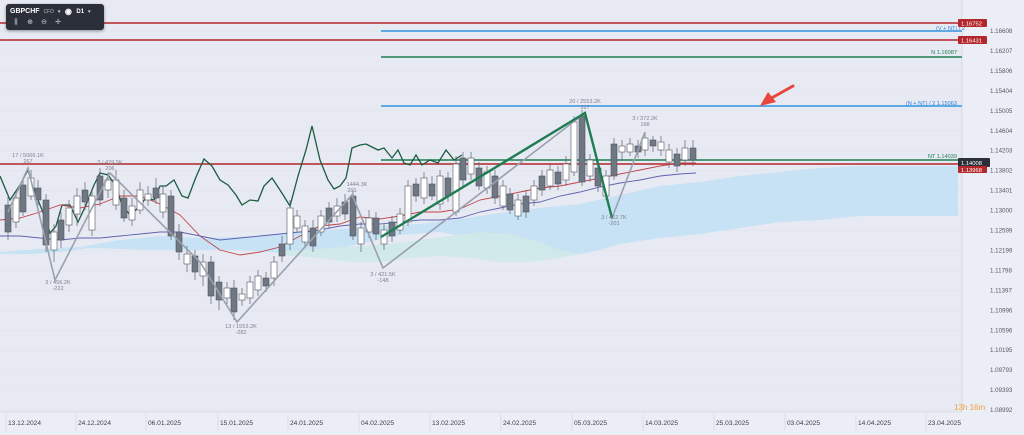  What do you see at coordinates (1001, 390) in the screenshot?
I see `price-scale-label: 1.09393` at bounding box center [1001, 390].